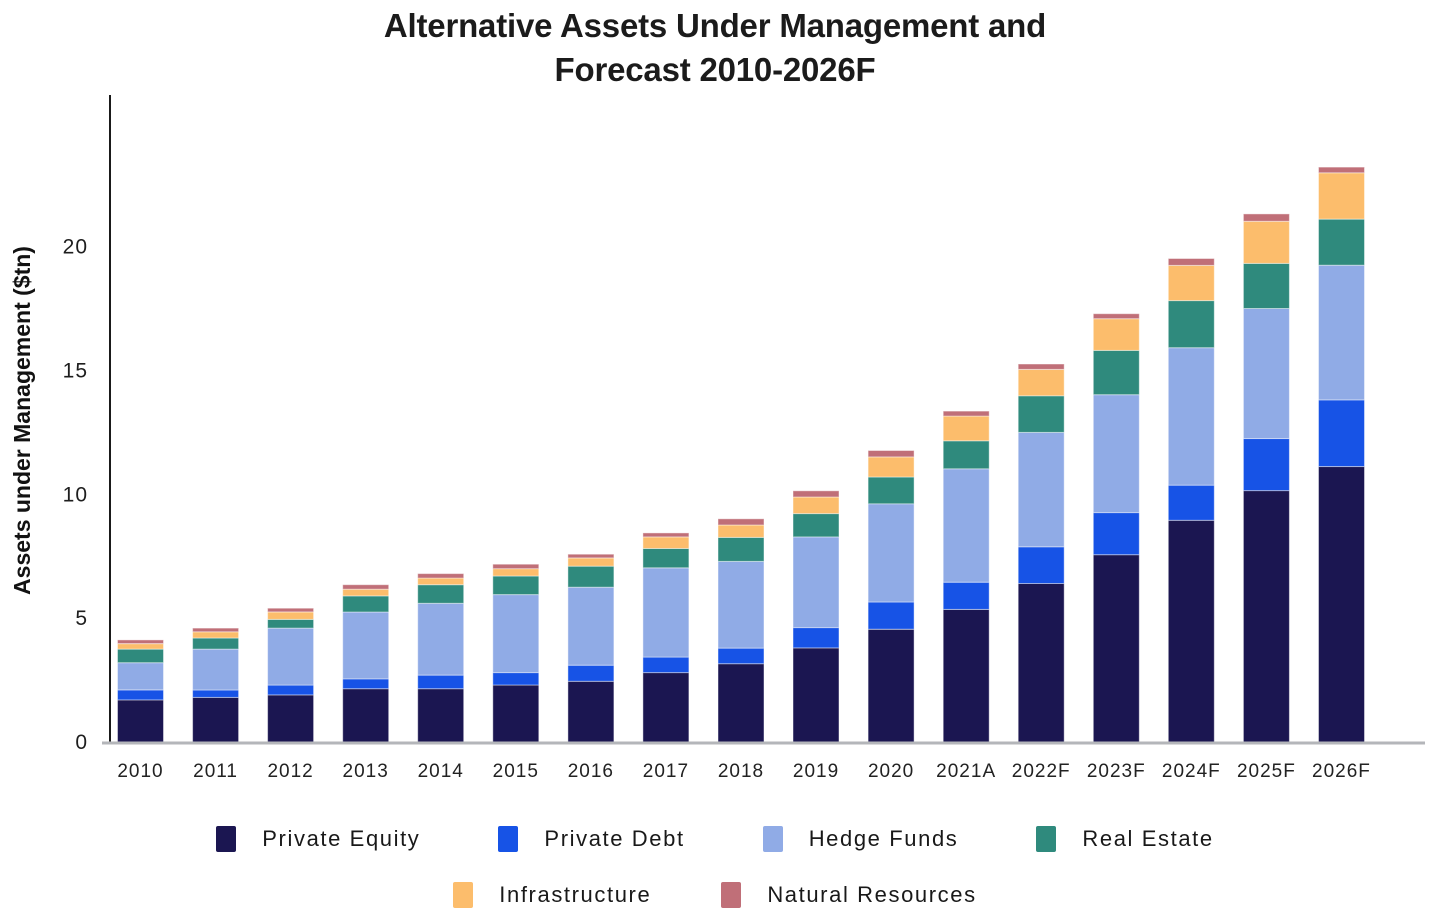  I want to click on y-axis-tick-label: 10, so click(75, 494).